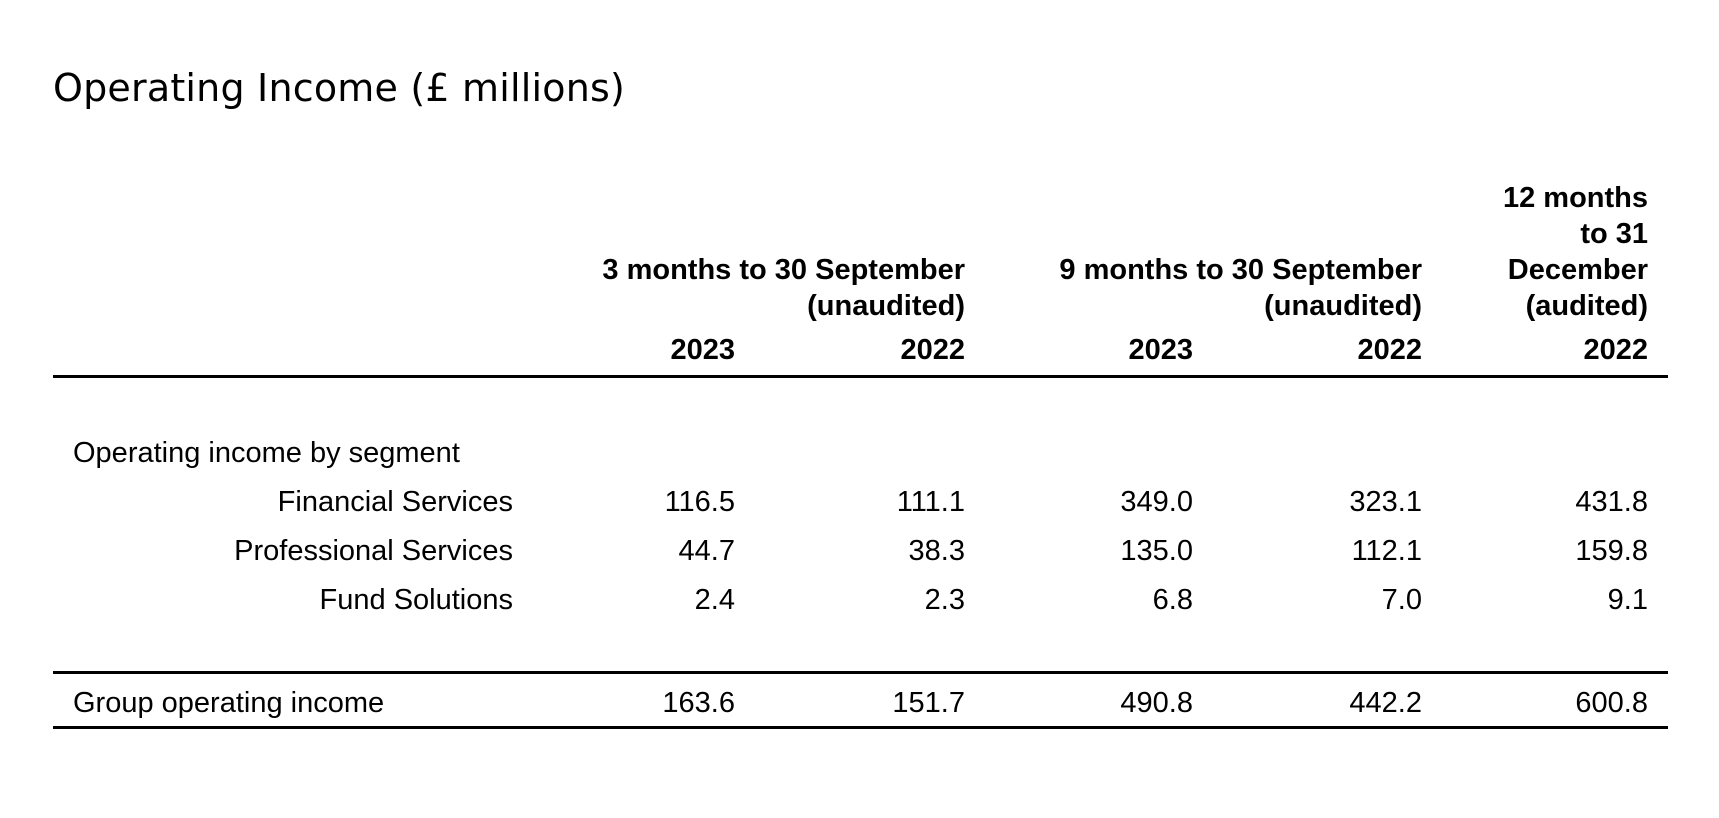 The width and height of the screenshot is (1719, 818). I want to click on table-cell: 44.7, so click(706, 551).